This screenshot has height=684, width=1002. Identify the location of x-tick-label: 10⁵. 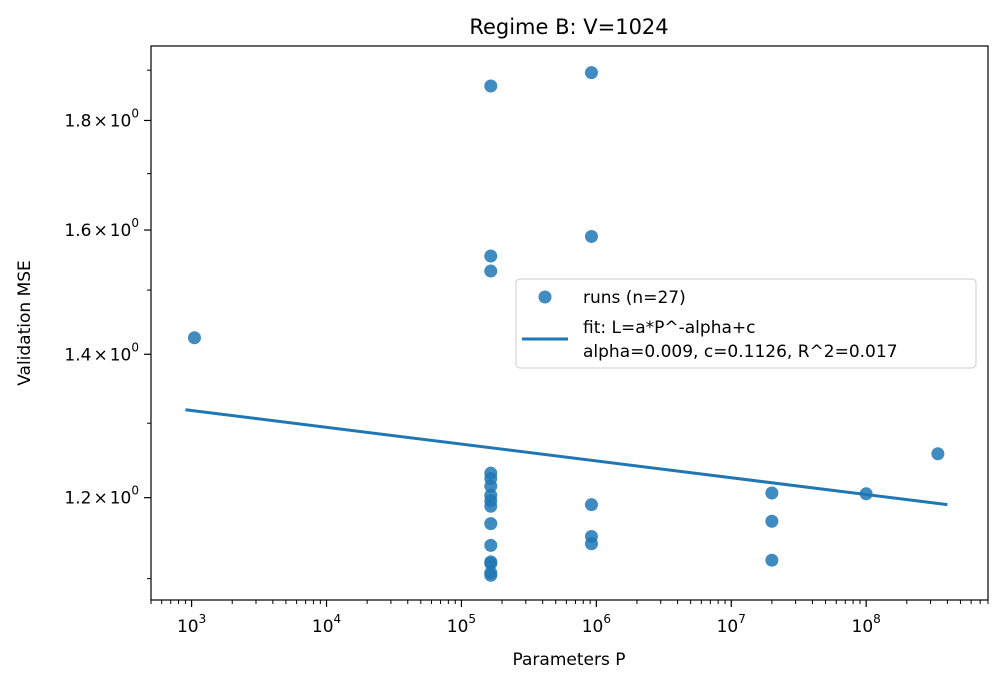
(461, 624).